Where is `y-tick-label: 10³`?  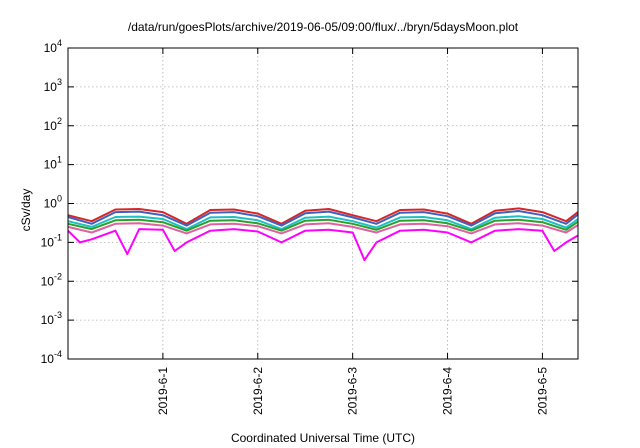
y-tick-label: 10³ is located at coordinates (53, 85).